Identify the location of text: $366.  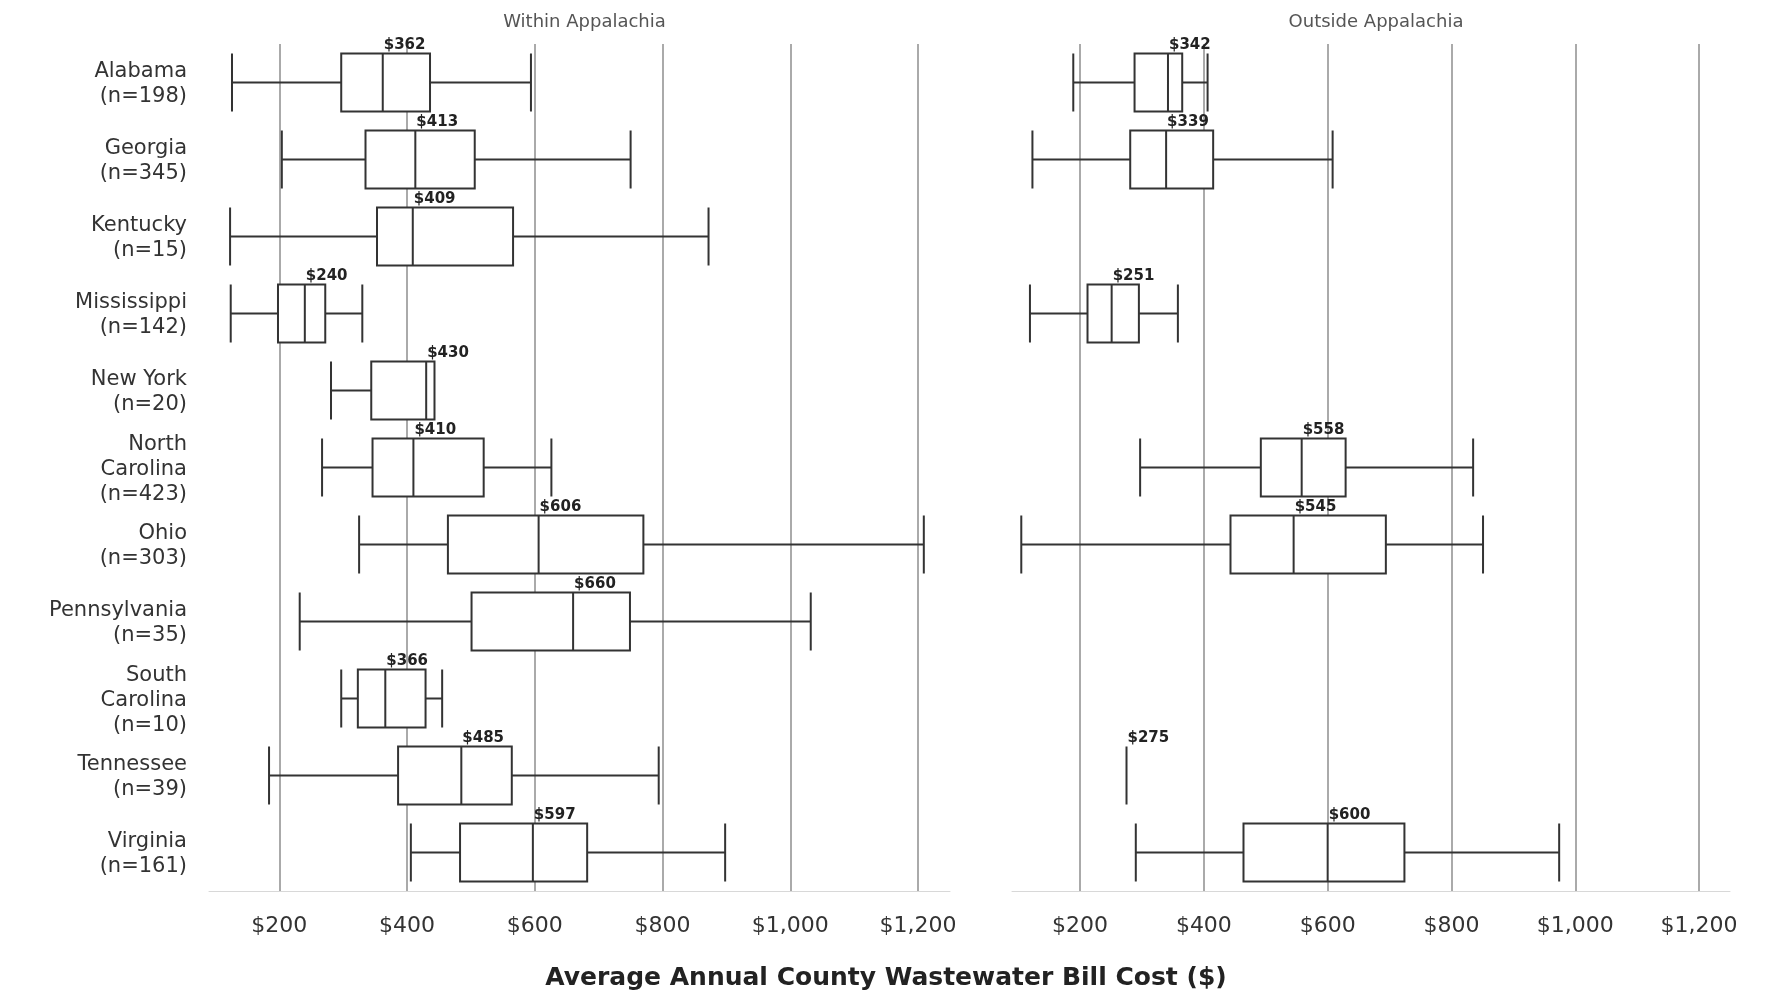
(407, 660).